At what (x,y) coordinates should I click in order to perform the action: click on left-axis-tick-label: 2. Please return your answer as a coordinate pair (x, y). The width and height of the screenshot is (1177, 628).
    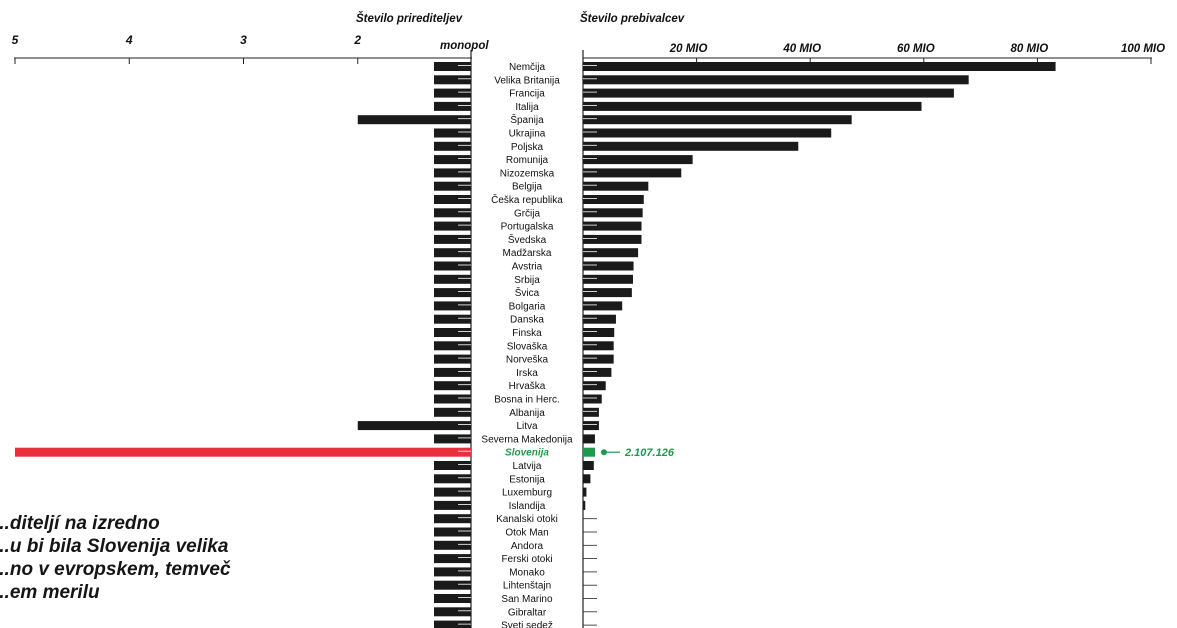
    Looking at the image, I should click on (357, 40).